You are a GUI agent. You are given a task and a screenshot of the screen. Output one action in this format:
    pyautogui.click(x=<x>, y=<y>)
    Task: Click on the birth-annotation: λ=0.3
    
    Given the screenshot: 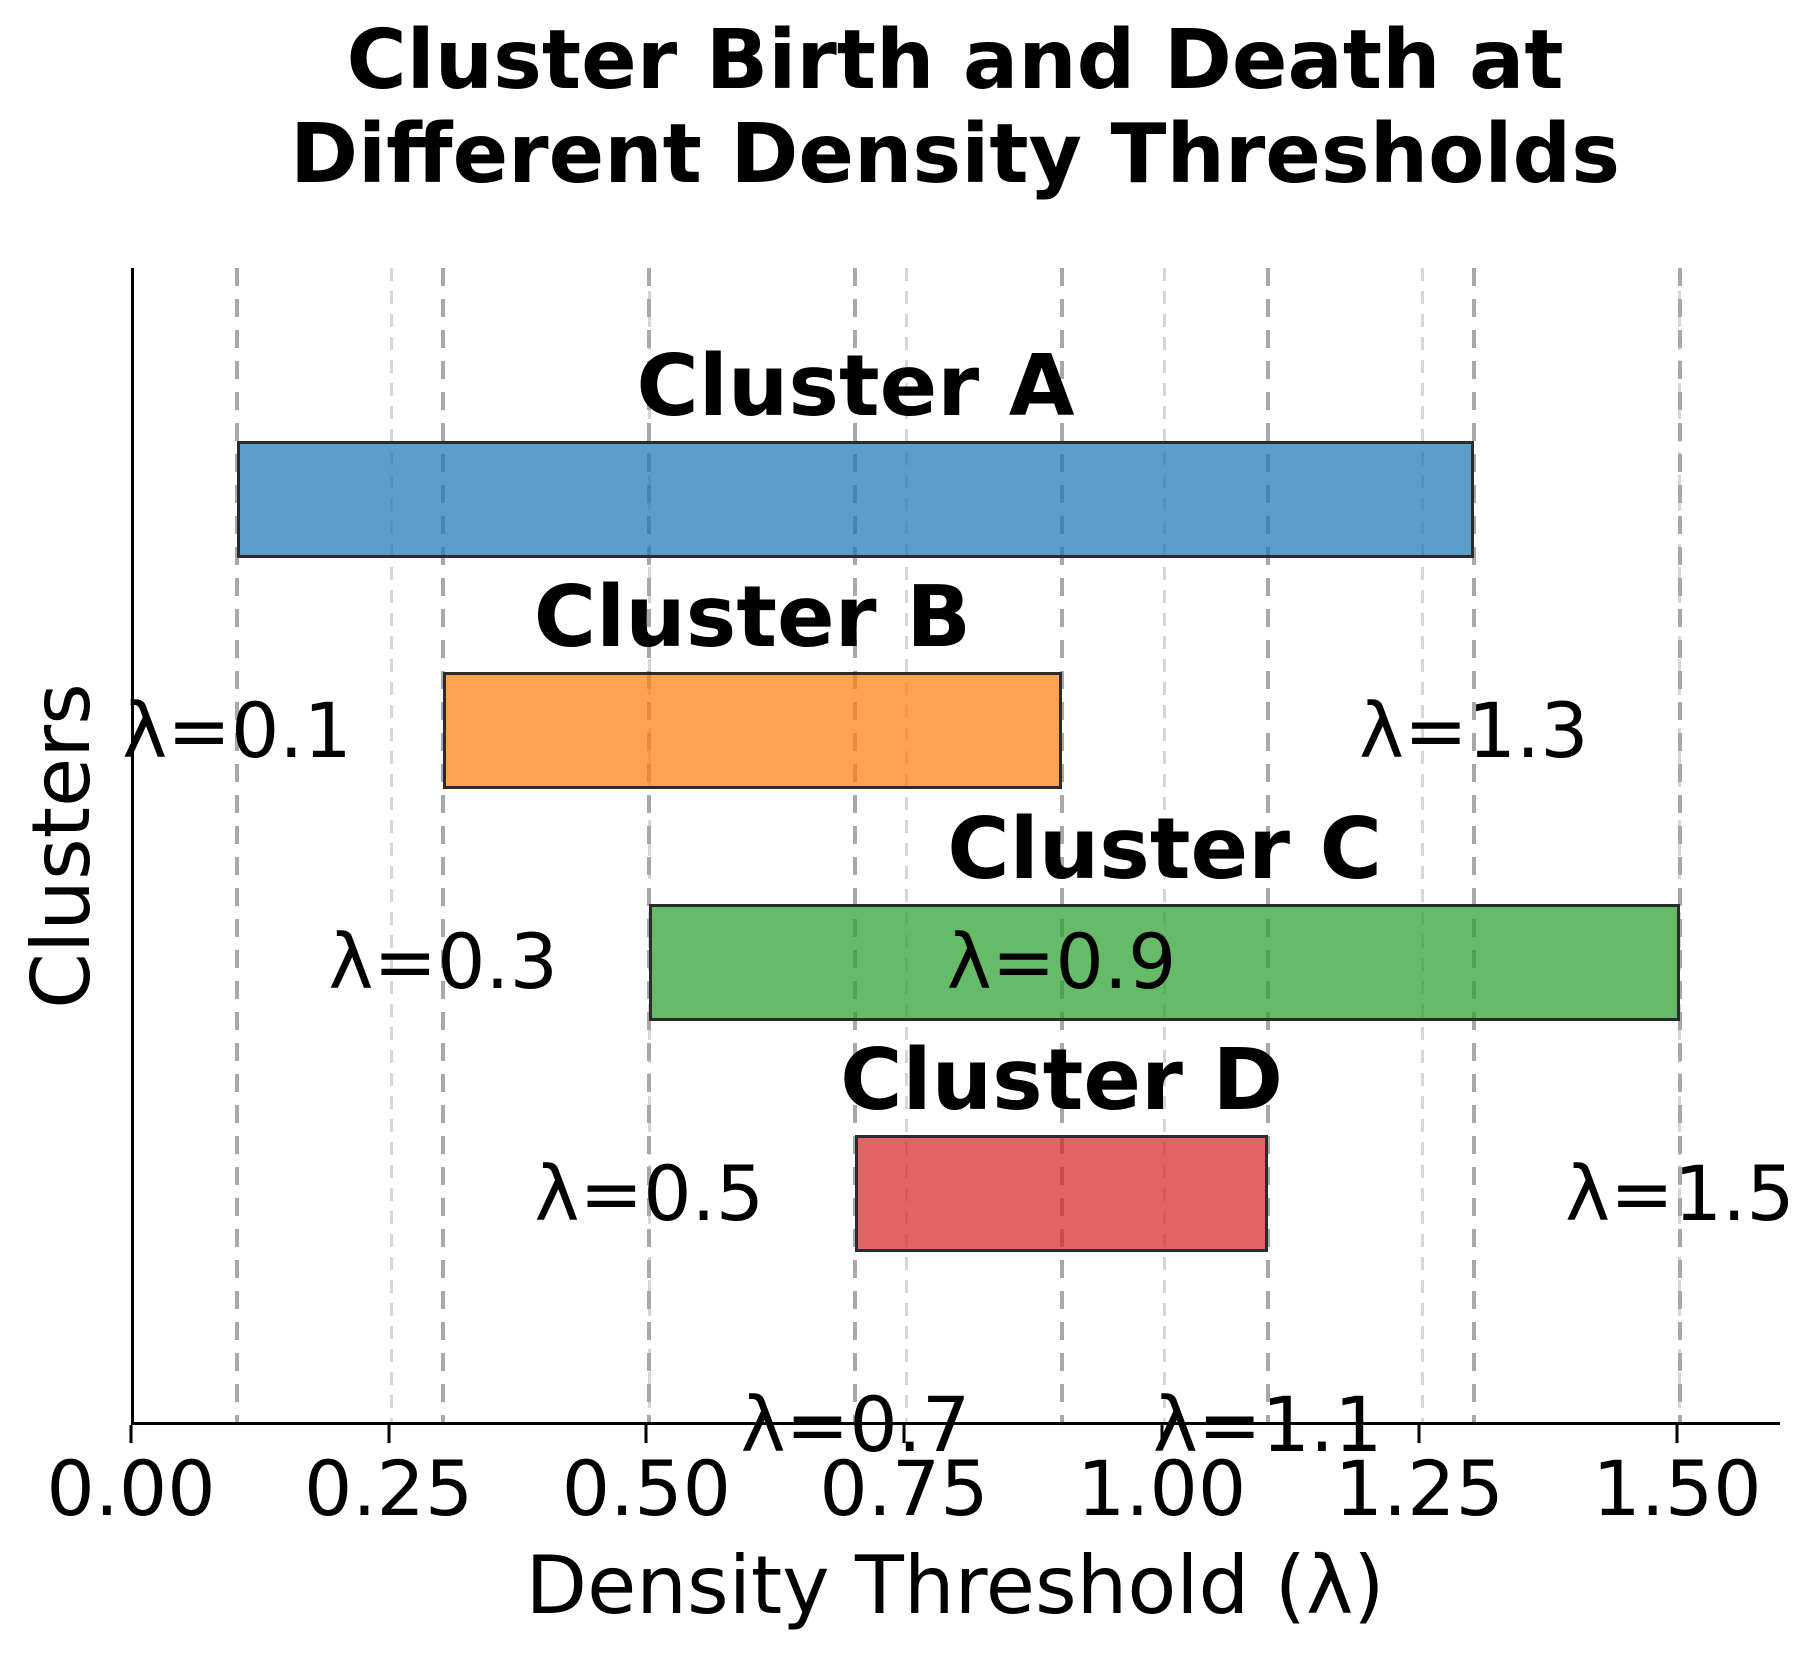 What is the action you would take?
    pyautogui.click(x=443, y=962)
    